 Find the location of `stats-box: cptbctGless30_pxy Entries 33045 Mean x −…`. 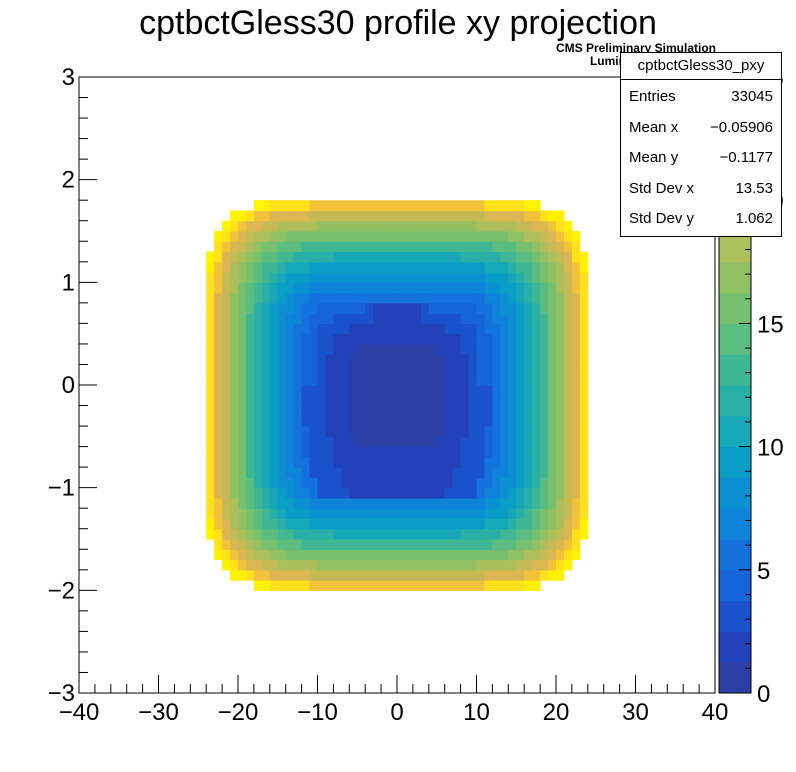

stats-box: cptbctGless30_pxy Entries 33045 Mean x −… is located at coordinates (701, 144).